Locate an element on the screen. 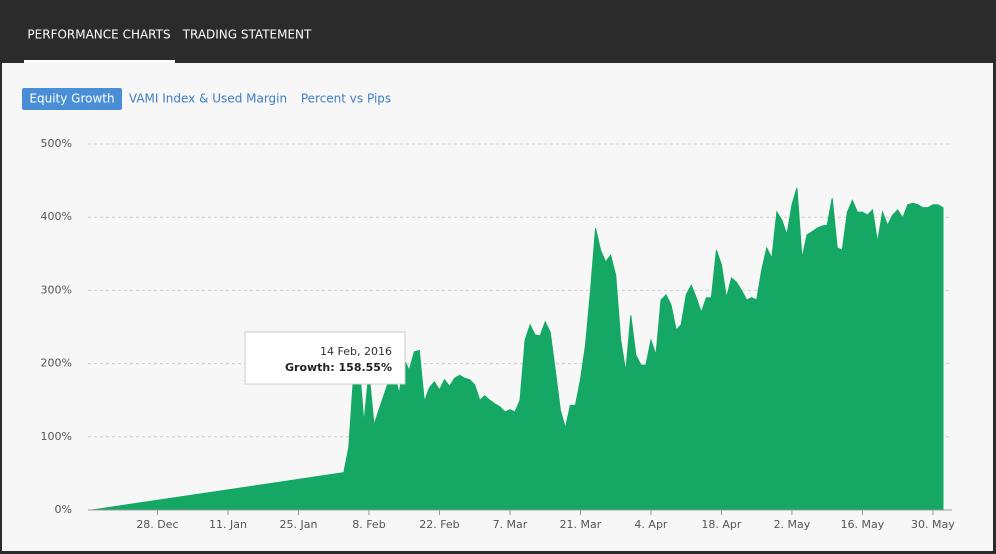  tab-underline is located at coordinates (99, 61).